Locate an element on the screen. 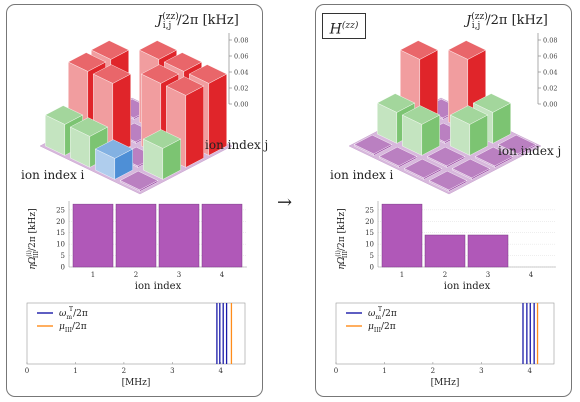 Image resolution: width=580 pixels, height=402 pixels. bar-face is located at coordinates (194, 126).